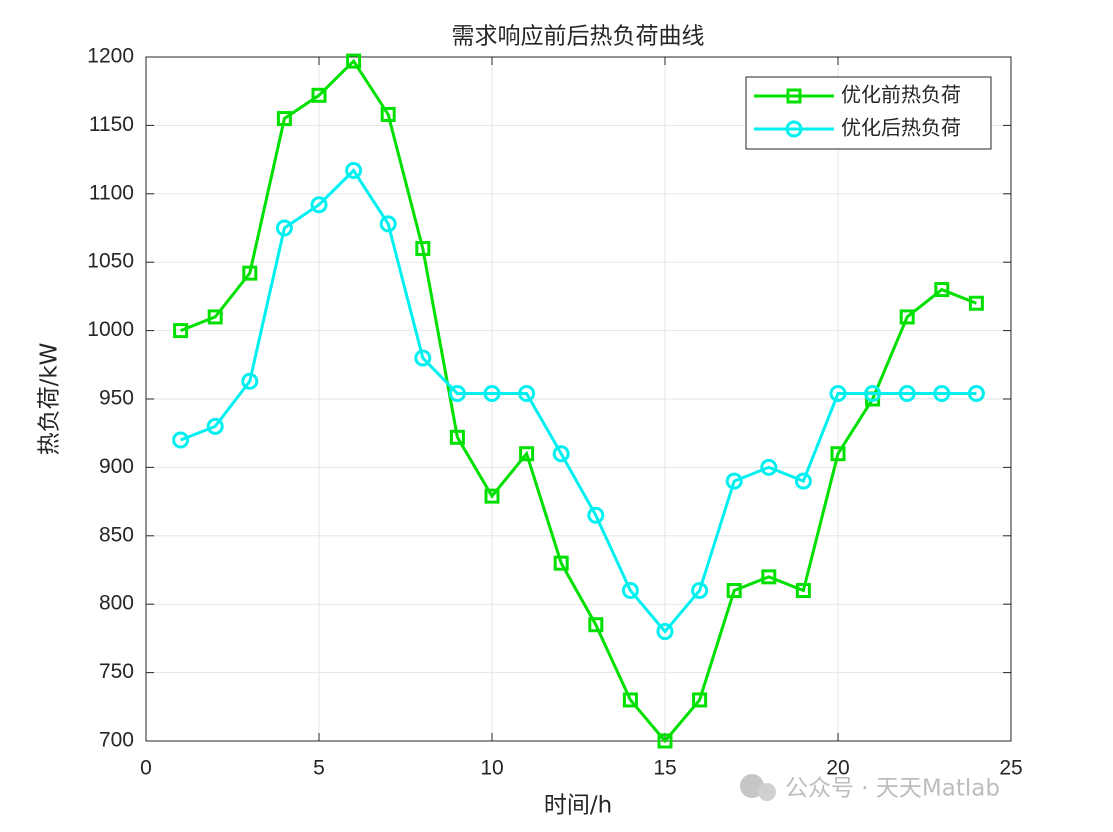 This screenshot has width=1113, height=832. I want to click on x-tick-label: 0, so click(146, 768).